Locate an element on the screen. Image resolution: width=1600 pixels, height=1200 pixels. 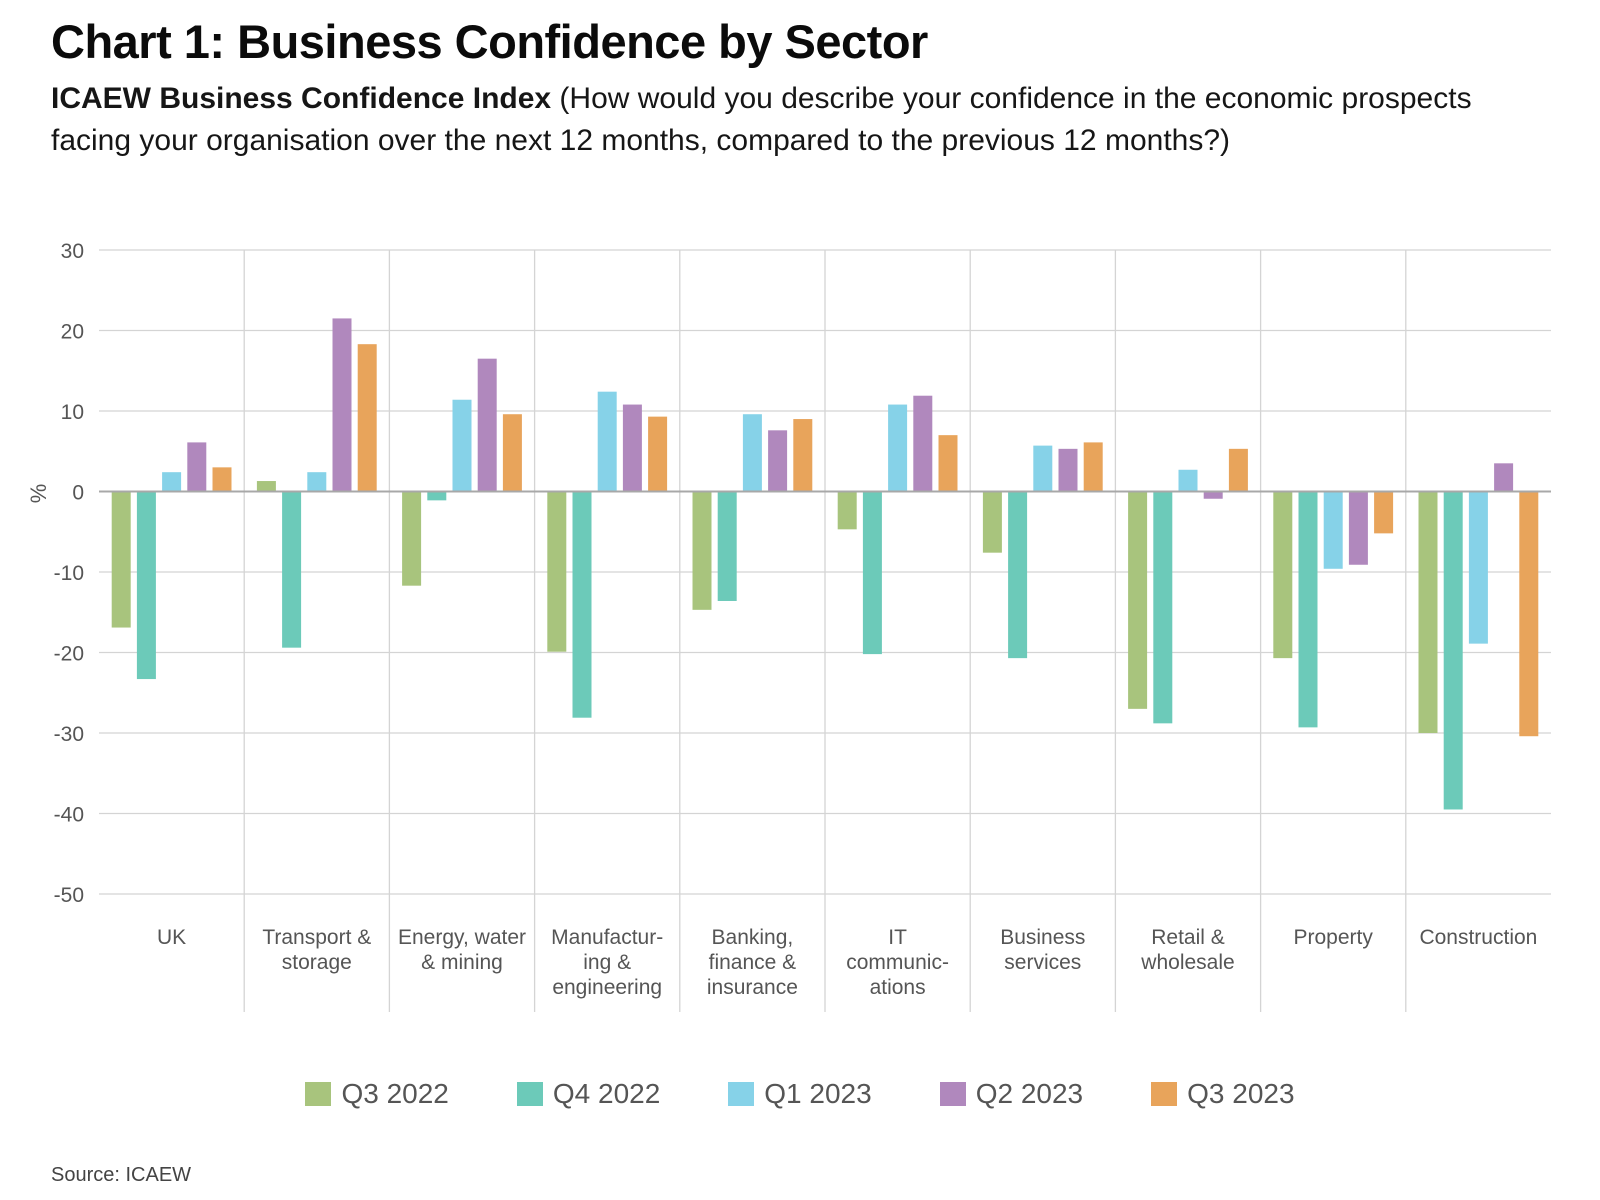
legend-item: Q2 2023 is located at coordinates (1011, 1094).